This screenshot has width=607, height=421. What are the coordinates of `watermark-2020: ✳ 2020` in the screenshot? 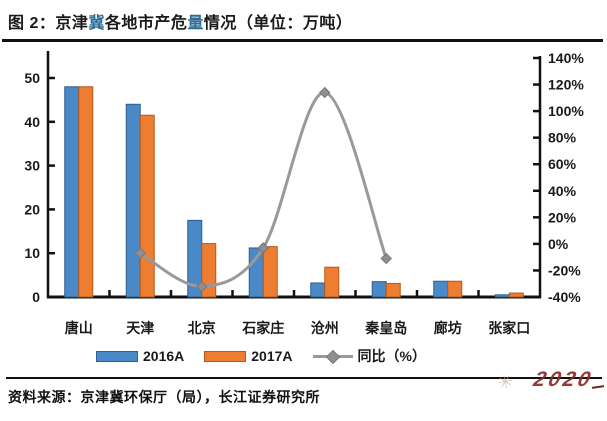 It's located at (550, 381).